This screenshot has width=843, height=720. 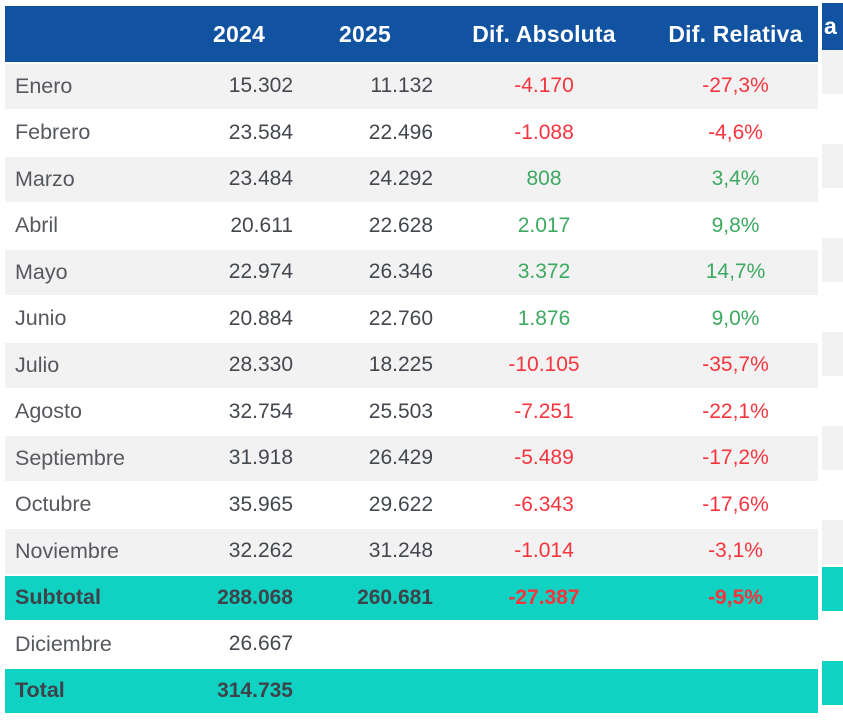 What do you see at coordinates (735, 179) in the screenshot?
I see `cell-dif-relativa: 3,4%` at bounding box center [735, 179].